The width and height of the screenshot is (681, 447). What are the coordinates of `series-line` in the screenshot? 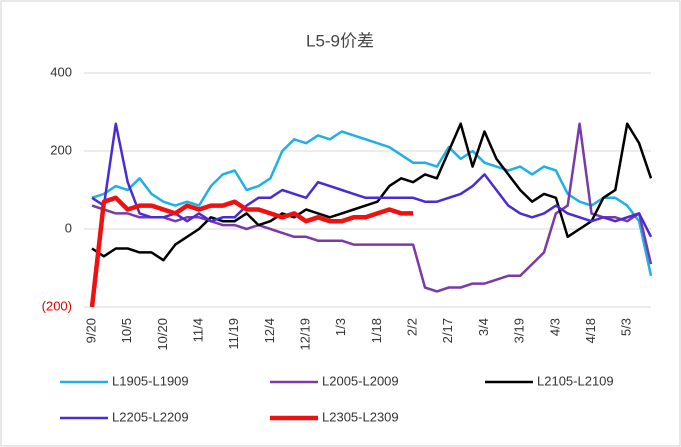 It's located at (251, 251).